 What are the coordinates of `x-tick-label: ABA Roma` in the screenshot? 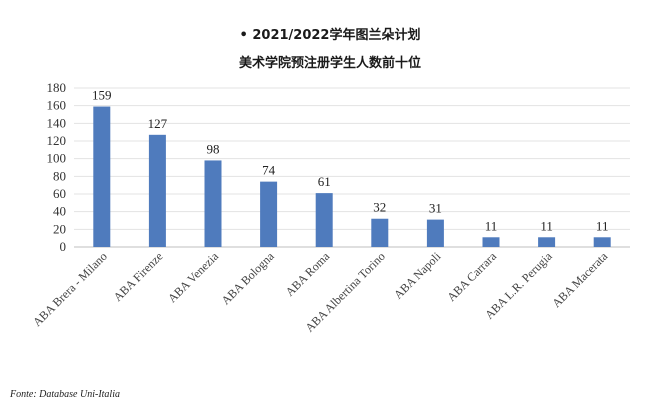 It's located at (308, 274).